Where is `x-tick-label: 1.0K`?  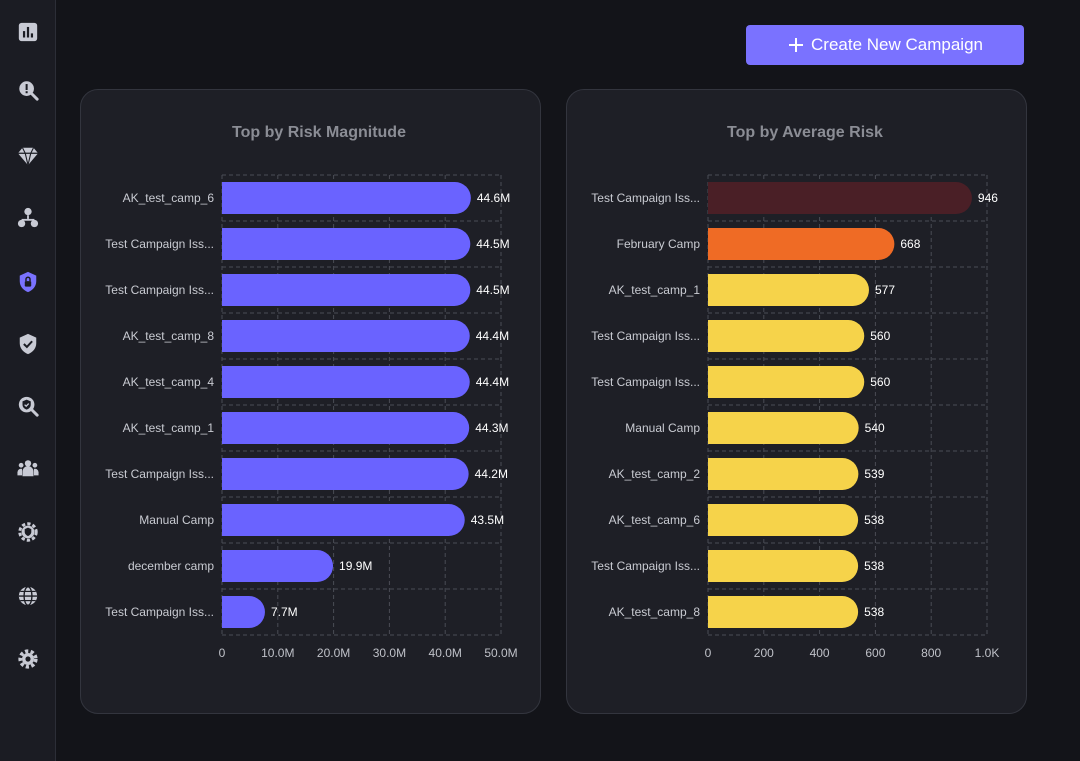
x-tick-label: 1.0K is located at coordinates (987, 653).